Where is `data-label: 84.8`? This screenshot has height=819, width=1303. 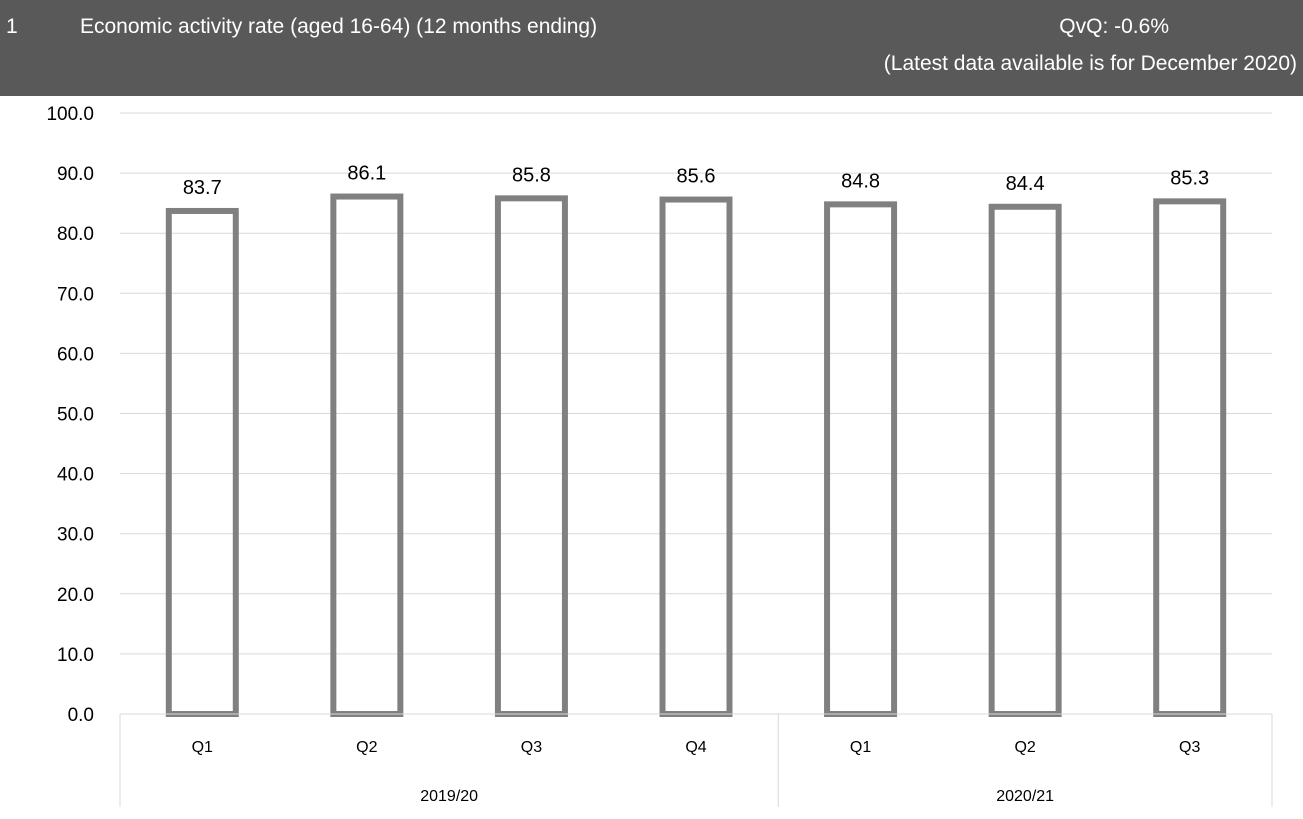 data-label: 84.8 is located at coordinates (860, 181).